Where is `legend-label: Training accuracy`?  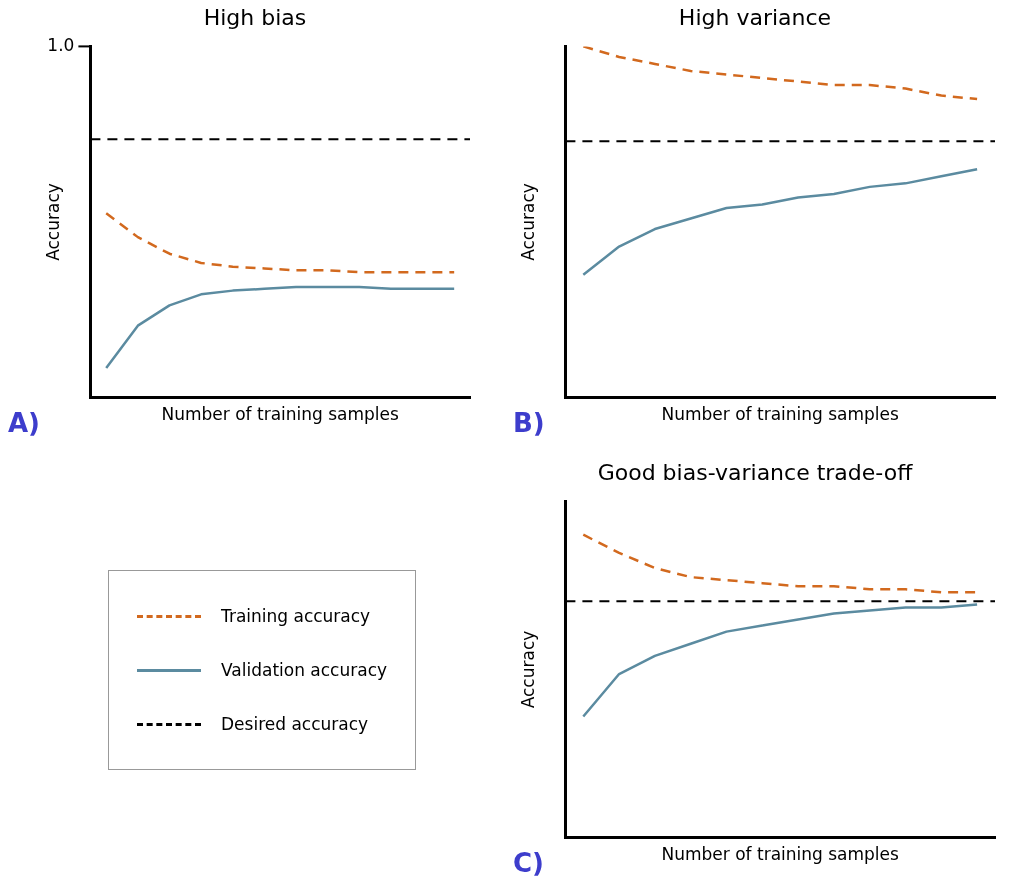
legend-label: Training accuracy is located at coordinates (296, 616).